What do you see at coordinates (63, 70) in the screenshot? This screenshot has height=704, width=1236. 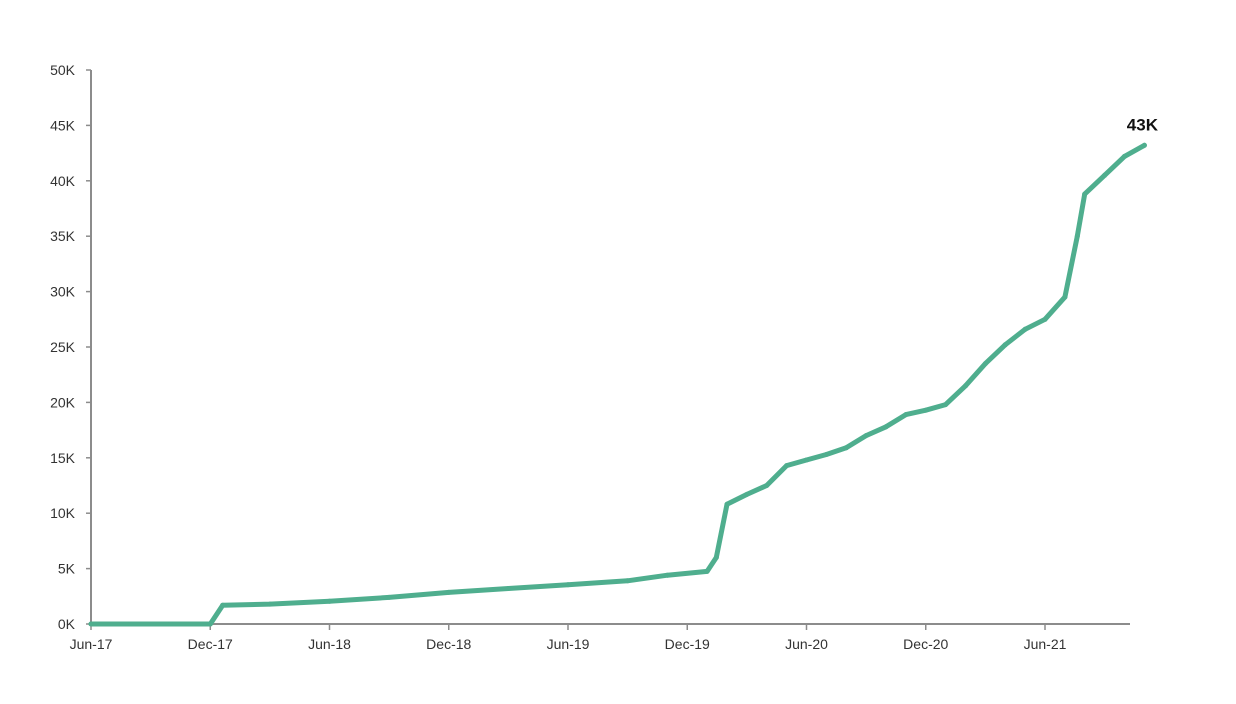 I see `y-tick-label: 50K` at bounding box center [63, 70].